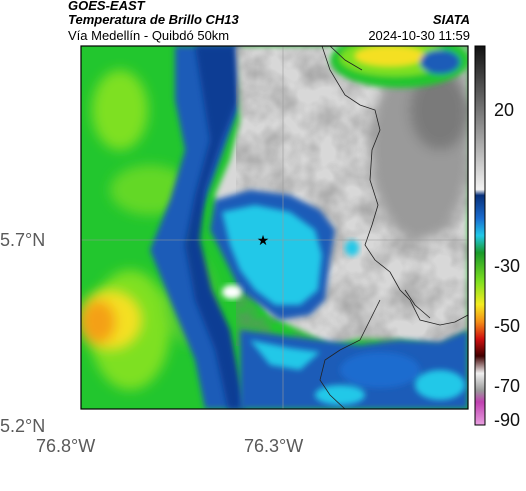 This screenshot has width=526, height=491. What do you see at coordinates (451, 19) in the screenshot?
I see `organization-label: SIATA` at bounding box center [451, 19].